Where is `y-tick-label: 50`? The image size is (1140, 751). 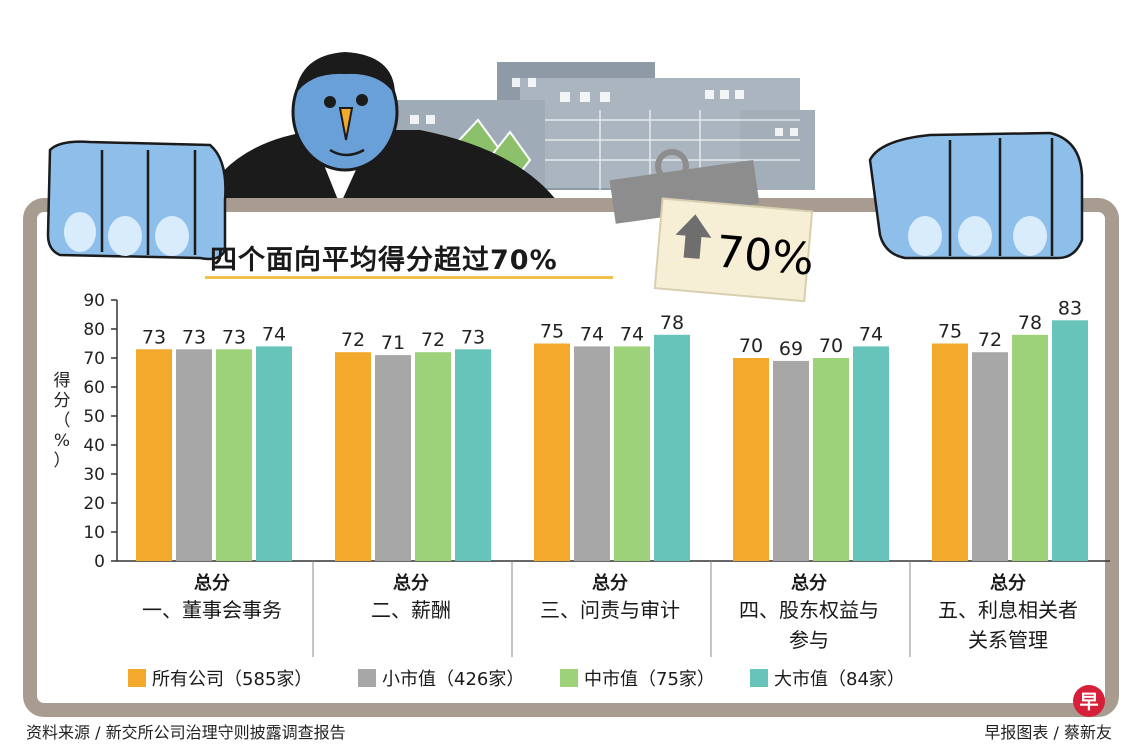
y-tick-label: 50 is located at coordinates (94, 417).